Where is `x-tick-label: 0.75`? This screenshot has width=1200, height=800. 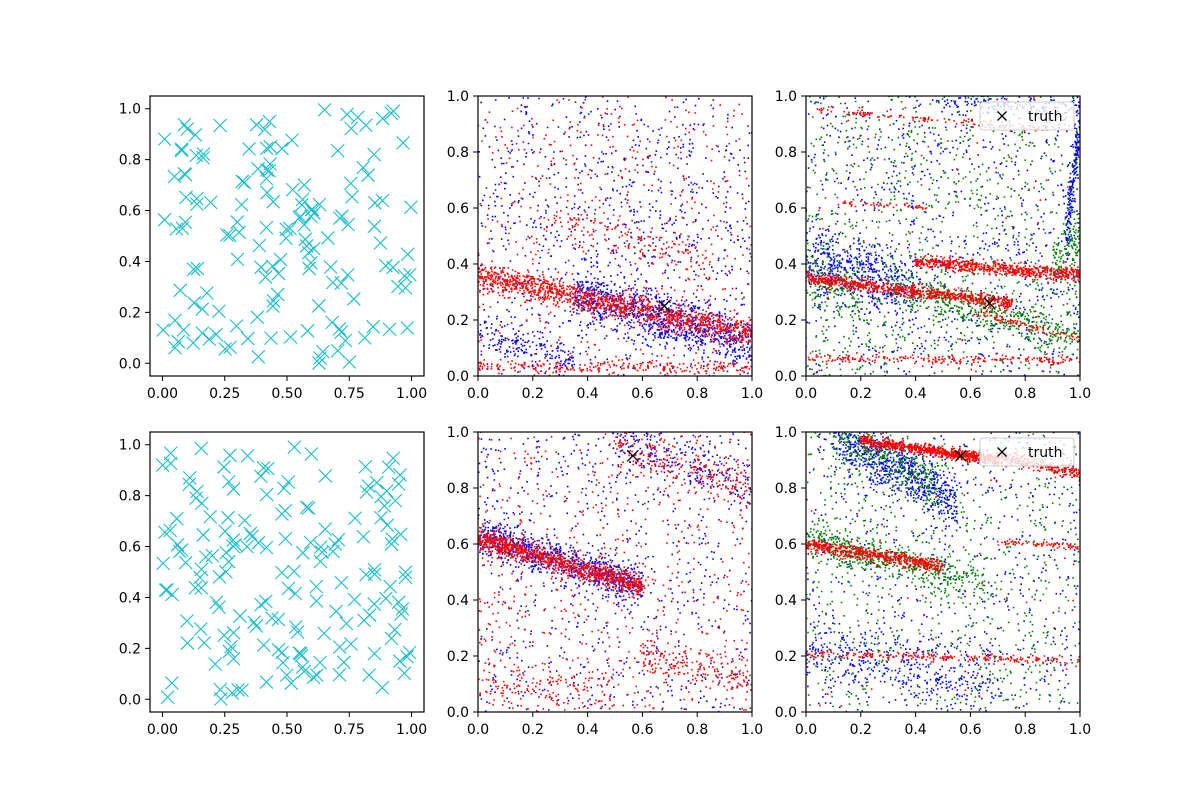
x-tick-label: 0.75 is located at coordinates (349, 394).